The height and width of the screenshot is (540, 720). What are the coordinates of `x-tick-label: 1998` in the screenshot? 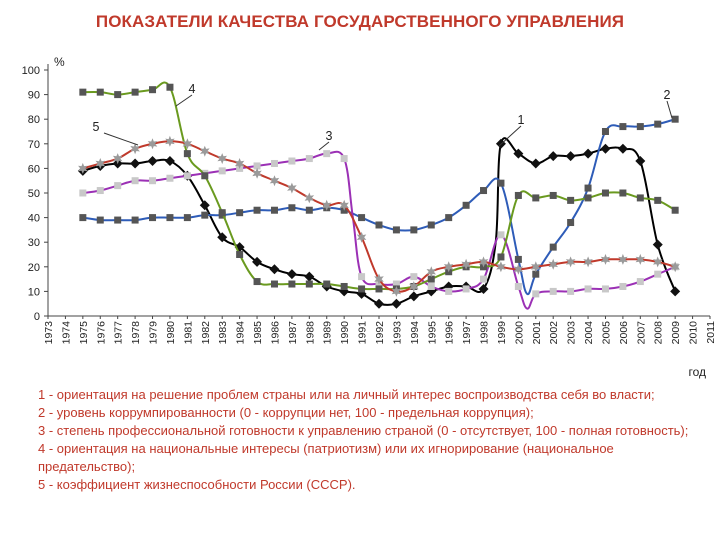 It's located at (485, 333).